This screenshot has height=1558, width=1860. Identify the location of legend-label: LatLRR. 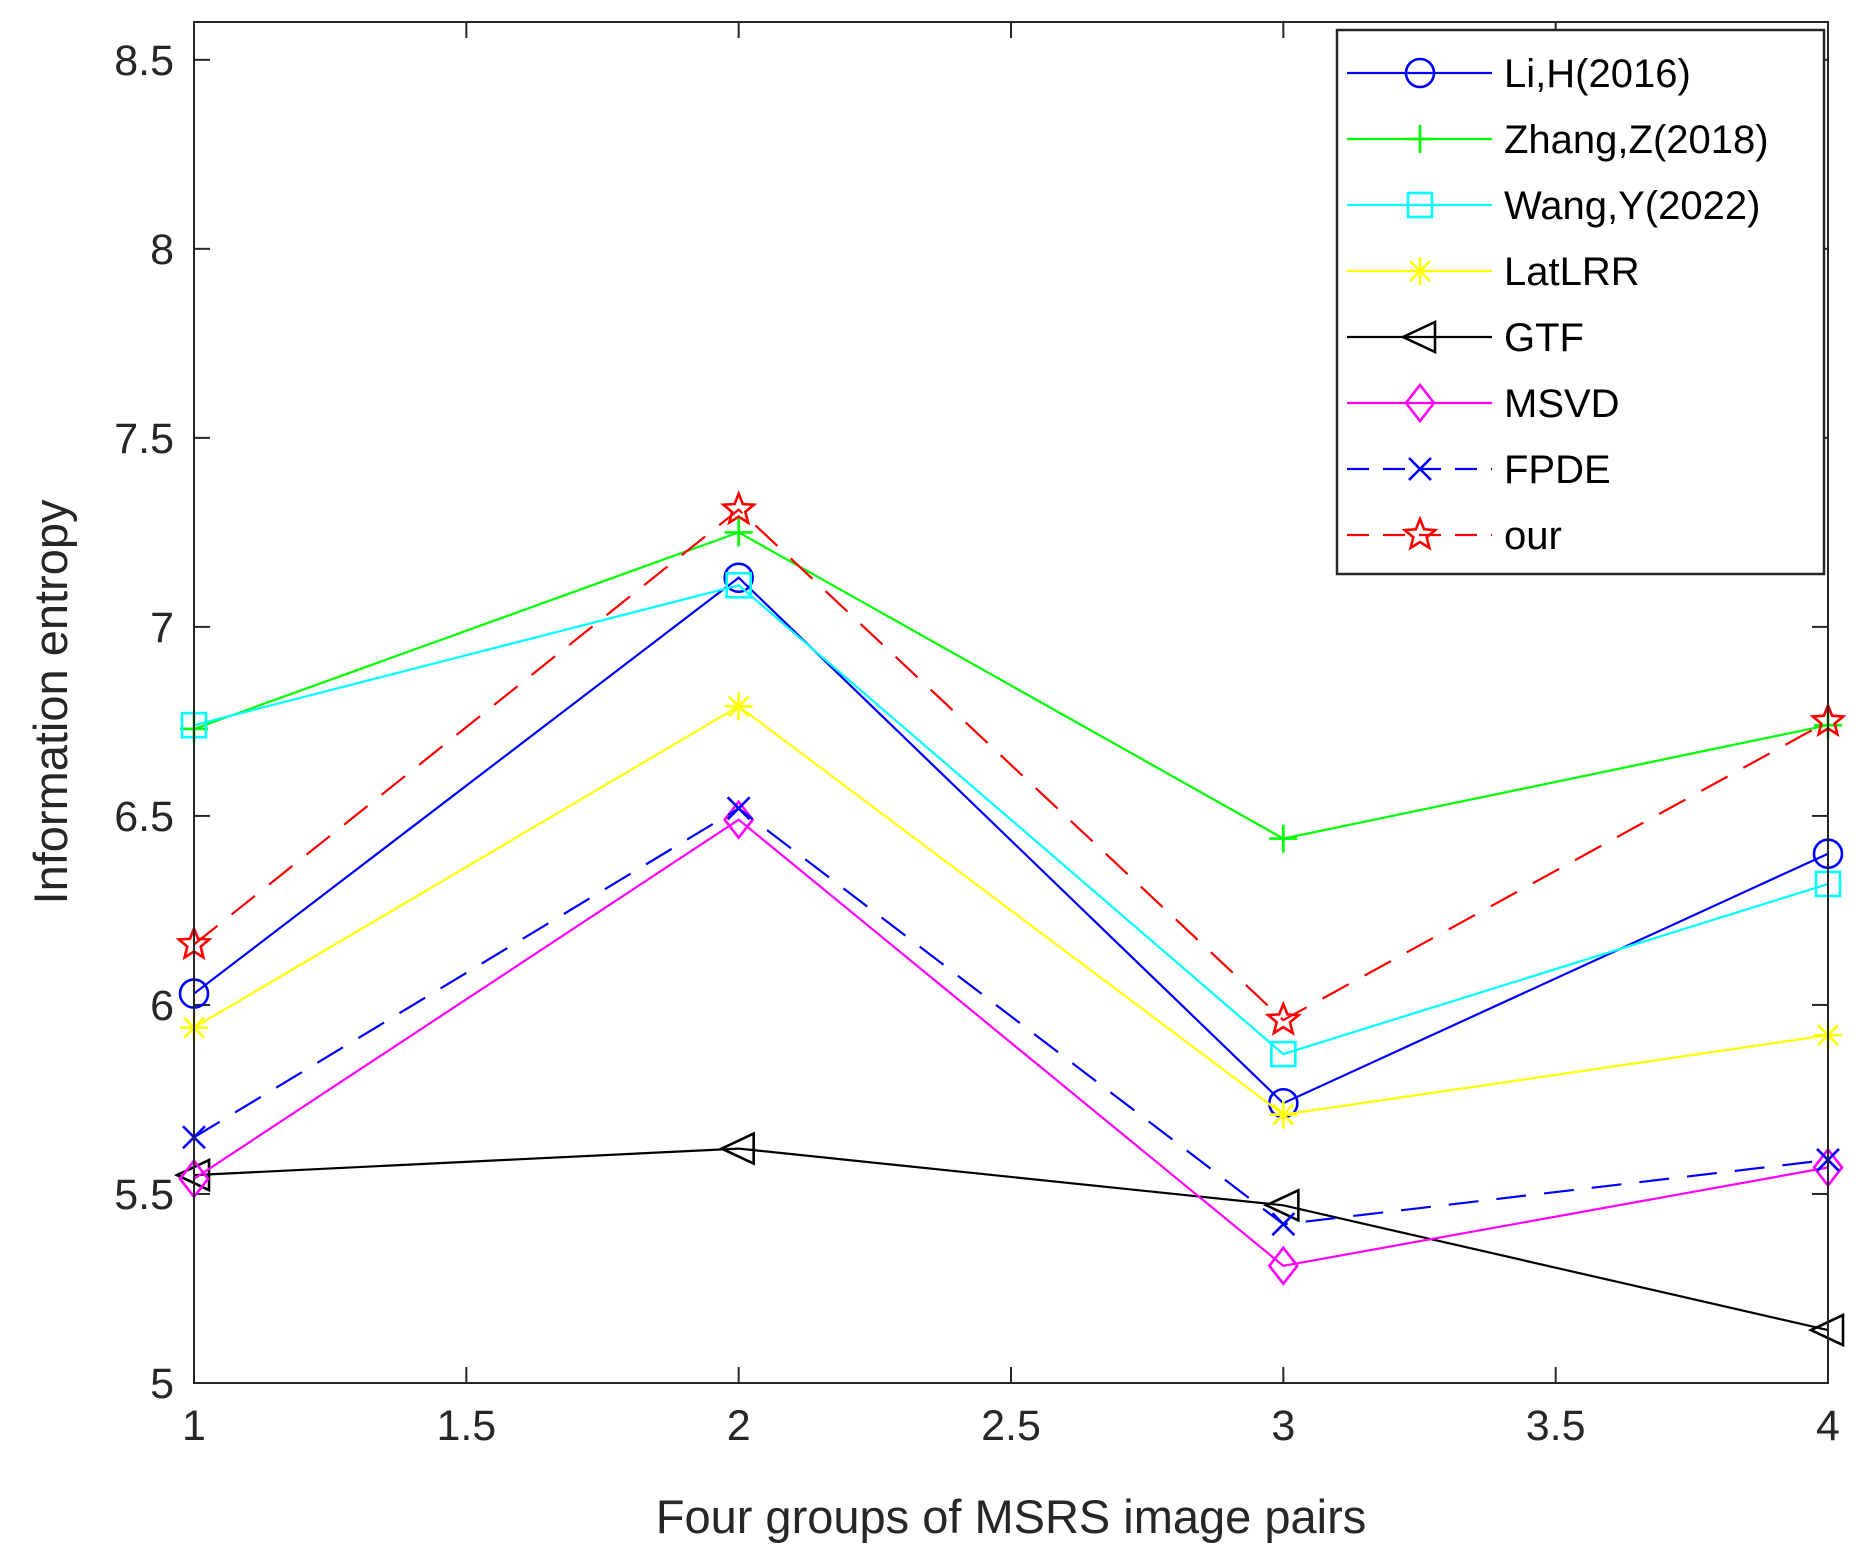
(1572, 272).